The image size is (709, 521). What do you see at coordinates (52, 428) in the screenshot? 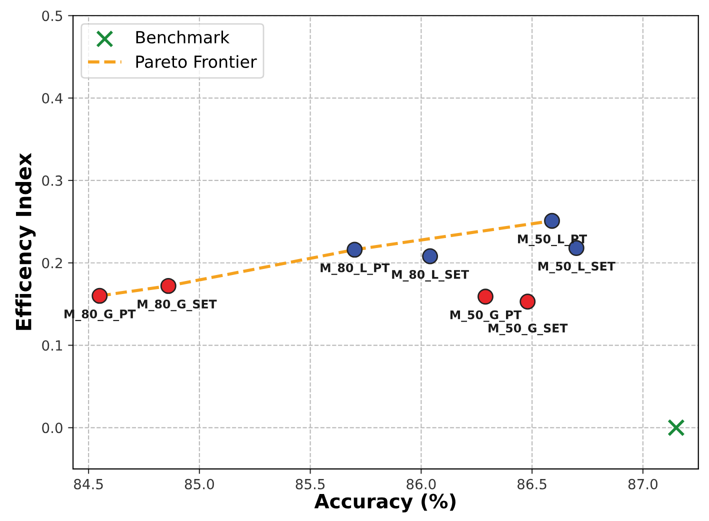
I see `y-tick-label: 0.0` at bounding box center [52, 428].